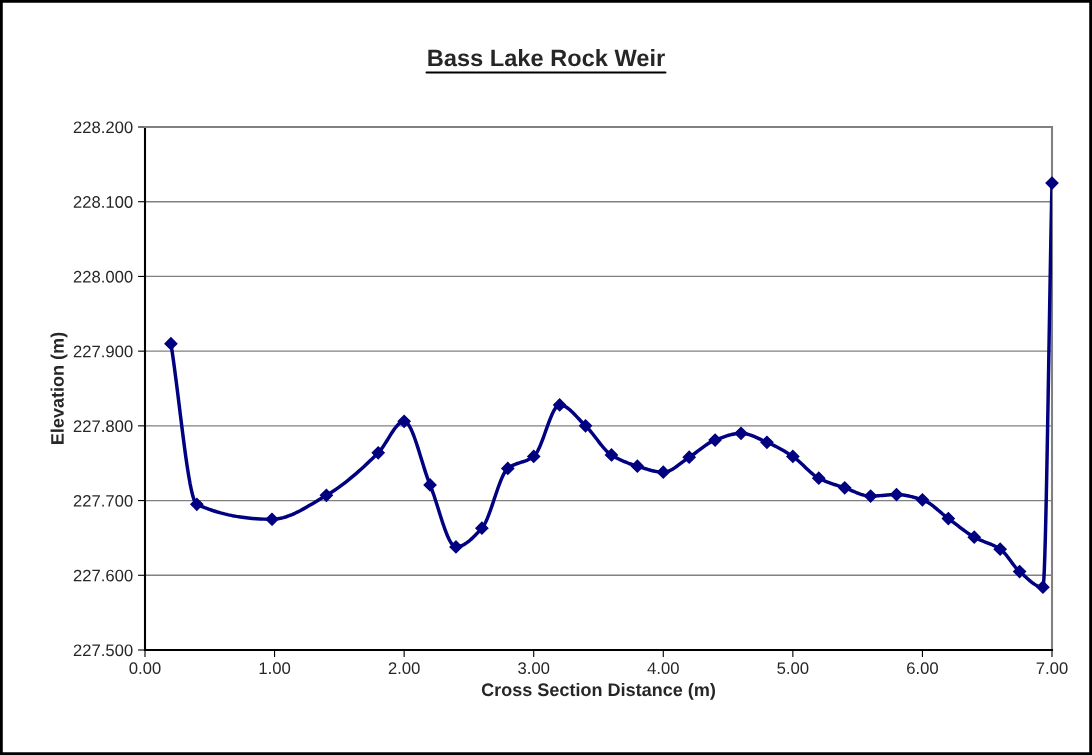 The image size is (1092, 755). I want to click on x-tick-label: 2.00, so click(404, 668).